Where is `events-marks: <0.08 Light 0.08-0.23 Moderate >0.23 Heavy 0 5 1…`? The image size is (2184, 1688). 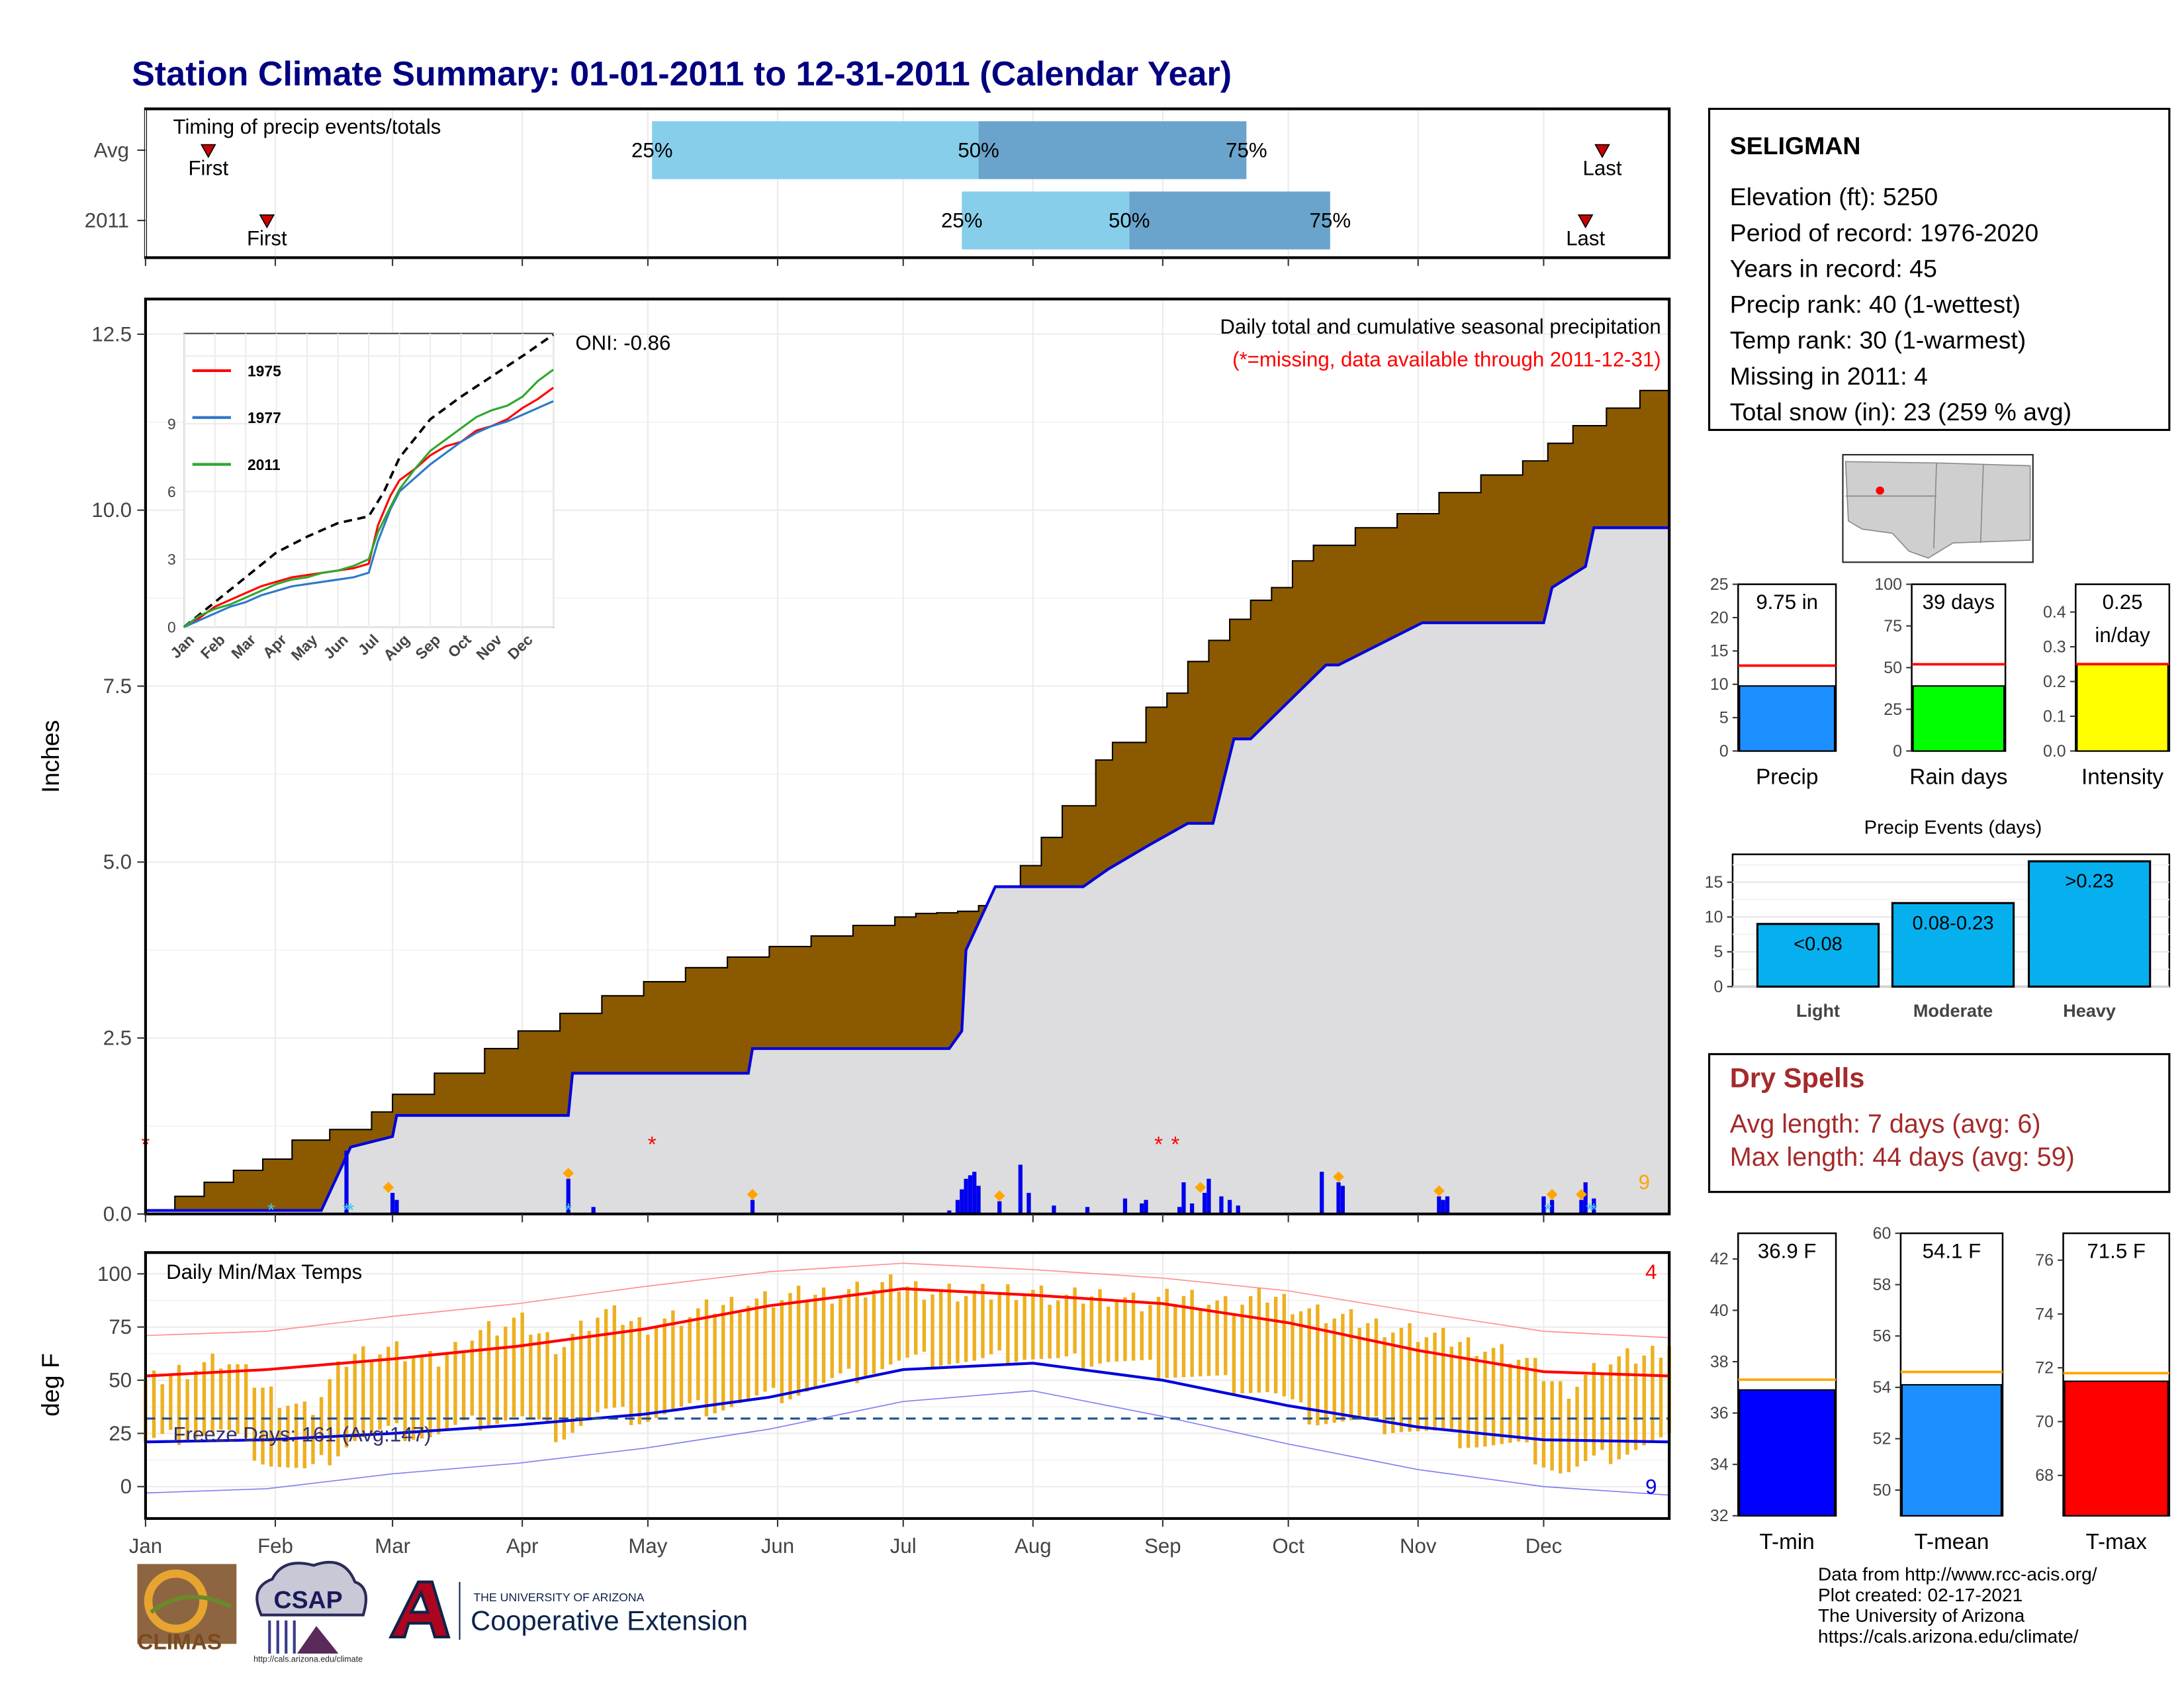 events-marks: <0.08 Light 0.08-0.23 Moderate >0.23 Heavy 0 5 1… is located at coordinates (1938, 937).